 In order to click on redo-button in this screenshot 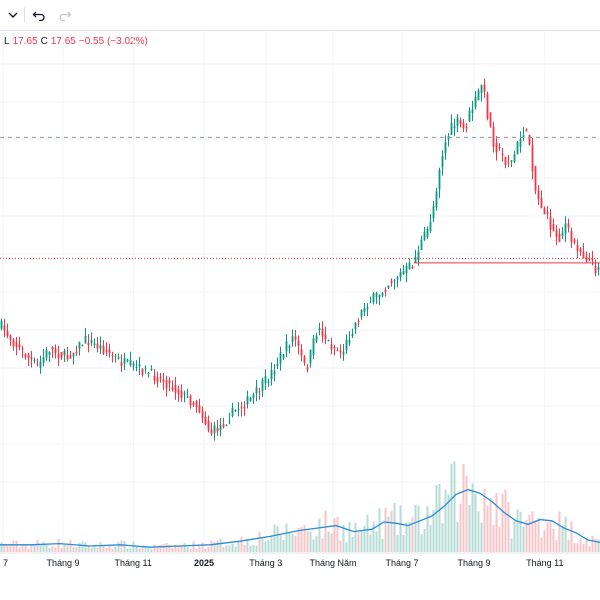, I will do `click(65, 15)`.